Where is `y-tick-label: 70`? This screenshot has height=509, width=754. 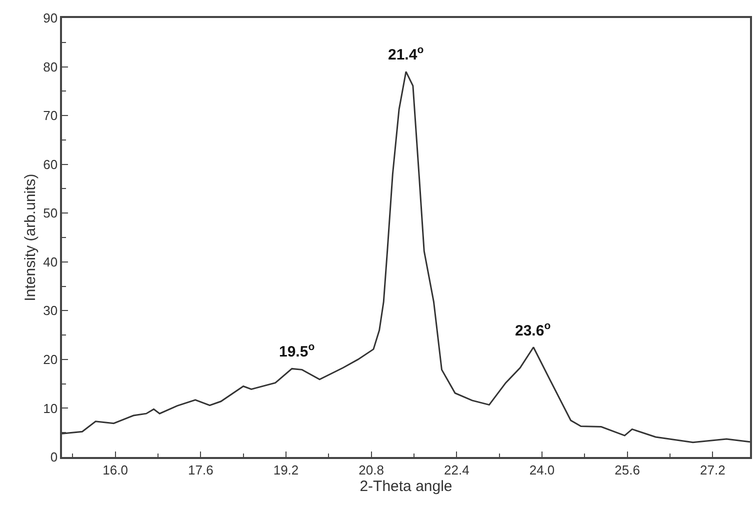 y-tick-label: 70 is located at coordinates (50, 116).